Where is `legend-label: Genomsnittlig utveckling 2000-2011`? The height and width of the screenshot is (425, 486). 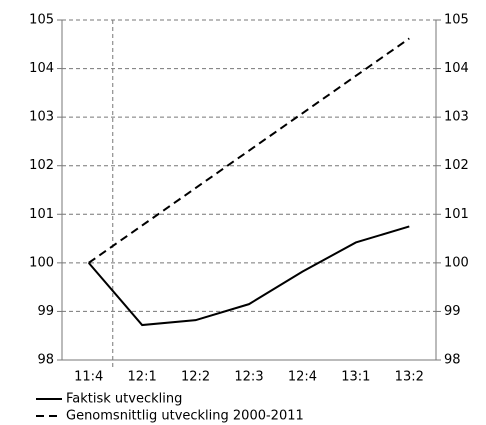 legend-label: Genomsnittlig utveckling 2000-2011 is located at coordinates (185, 416).